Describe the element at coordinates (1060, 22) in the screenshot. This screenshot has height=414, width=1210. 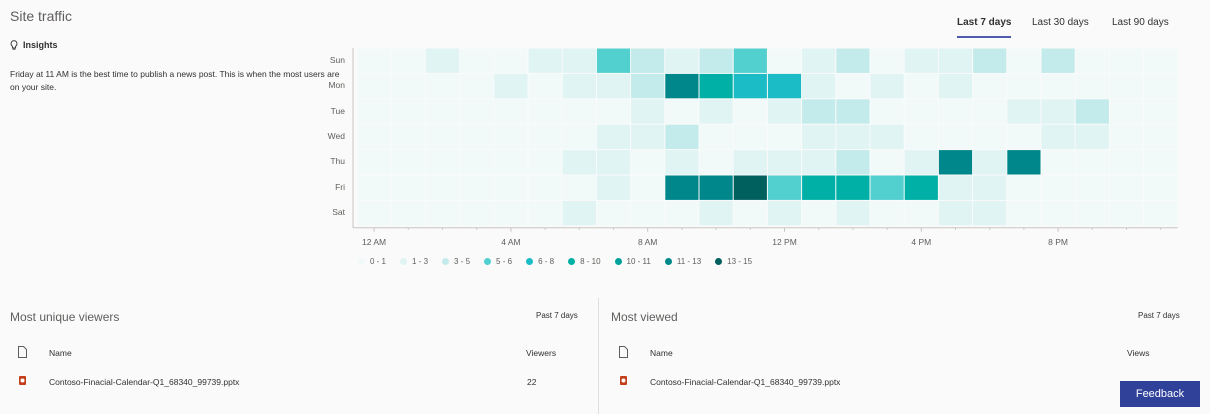
I see `tab-last-30-days: Last 30 days` at that location.